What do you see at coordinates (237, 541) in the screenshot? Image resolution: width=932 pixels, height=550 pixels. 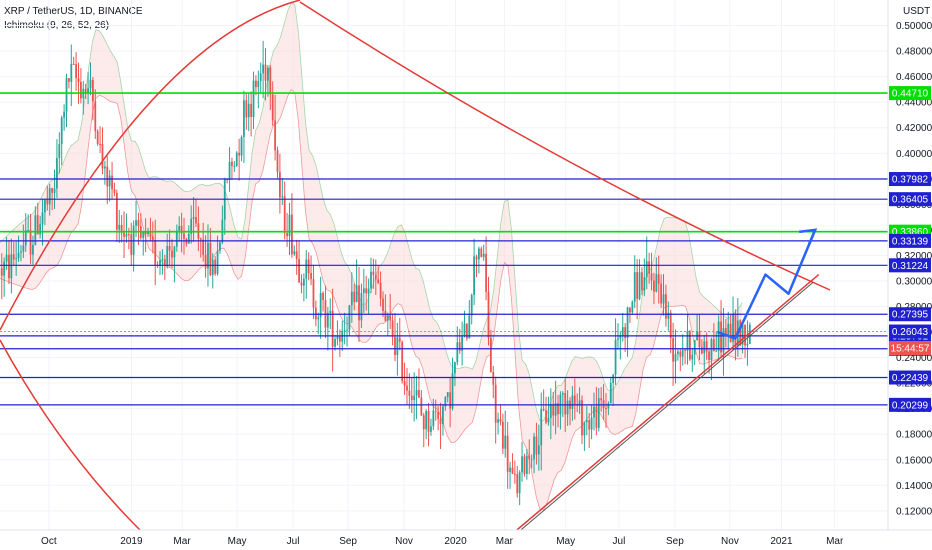 I see `x-tick-label: May` at bounding box center [237, 541].